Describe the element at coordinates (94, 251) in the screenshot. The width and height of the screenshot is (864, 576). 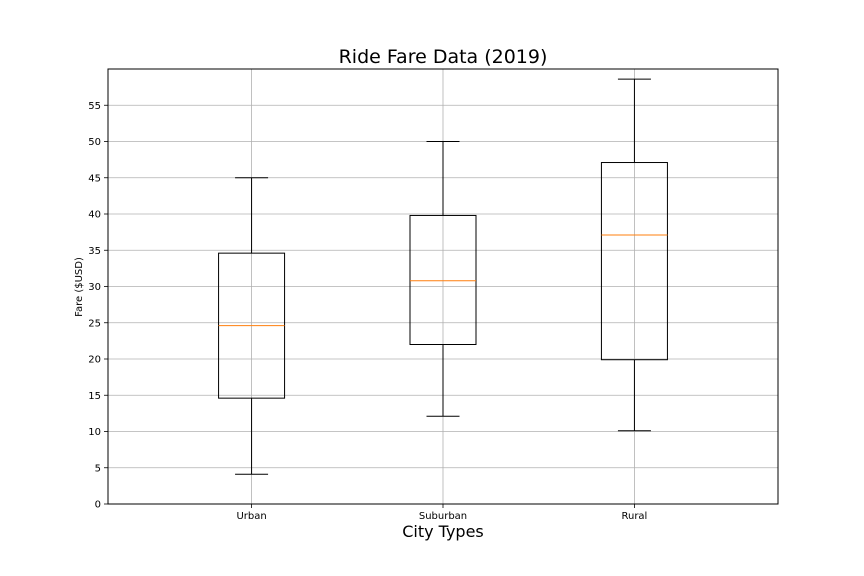
I see `y-tick-label: 35` at that location.